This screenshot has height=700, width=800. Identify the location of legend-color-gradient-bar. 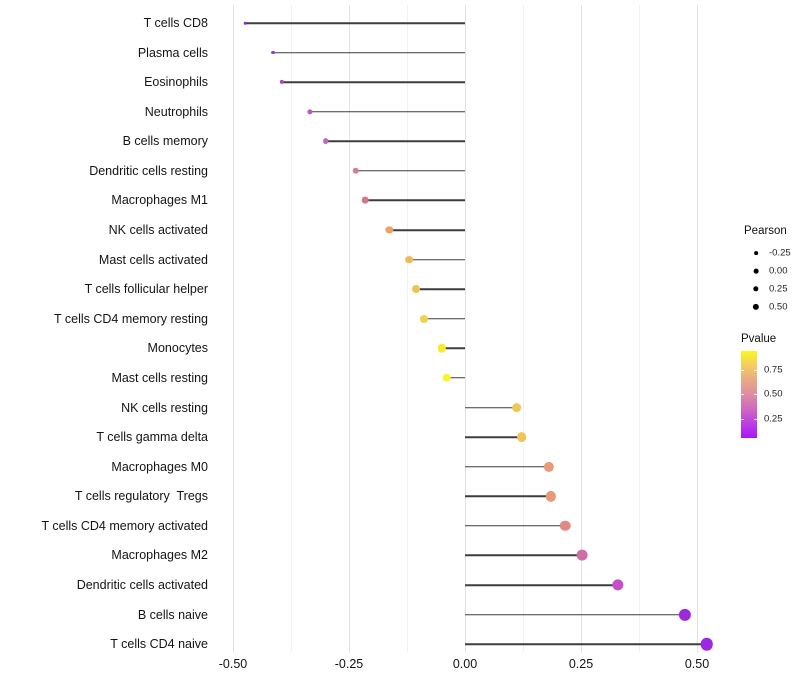
(749, 394).